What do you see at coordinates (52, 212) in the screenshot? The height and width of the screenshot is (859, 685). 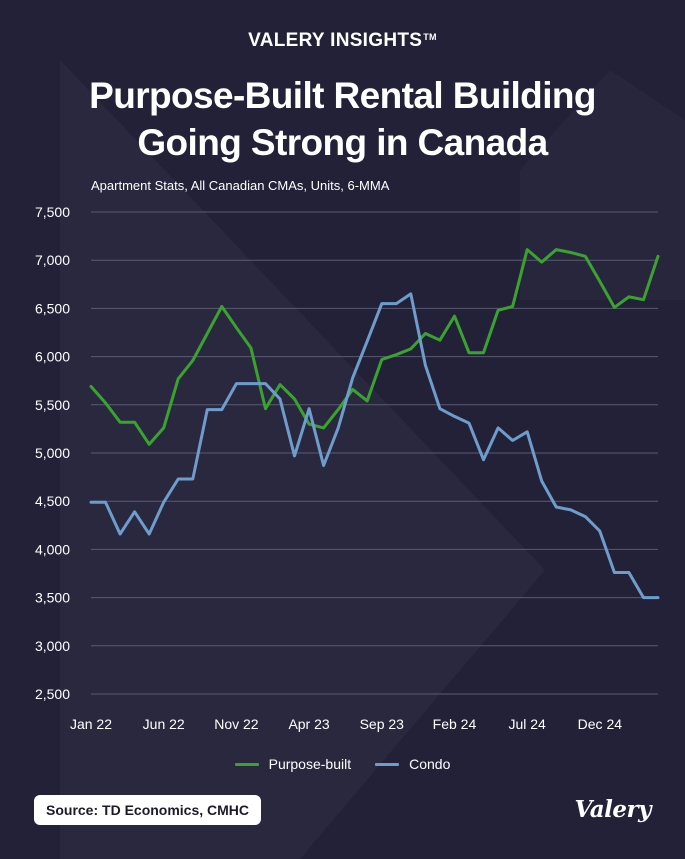 I see `y-tick-label: 7,500` at bounding box center [52, 212].